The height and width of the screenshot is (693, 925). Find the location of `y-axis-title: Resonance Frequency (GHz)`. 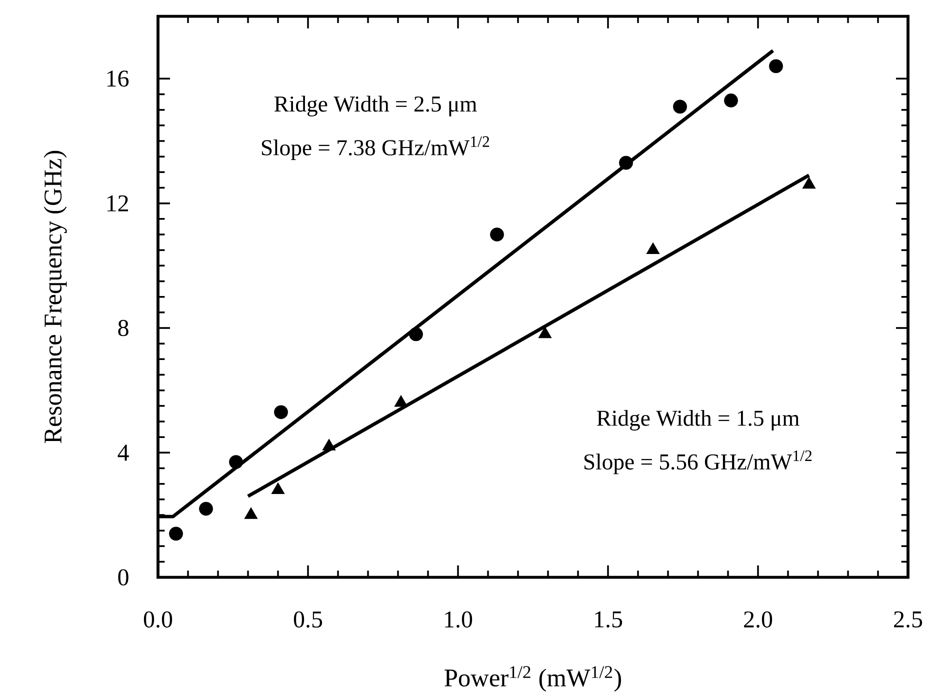

y-axis-title: Resonance Frequency (GHz) is located at coordinates (55, 297).